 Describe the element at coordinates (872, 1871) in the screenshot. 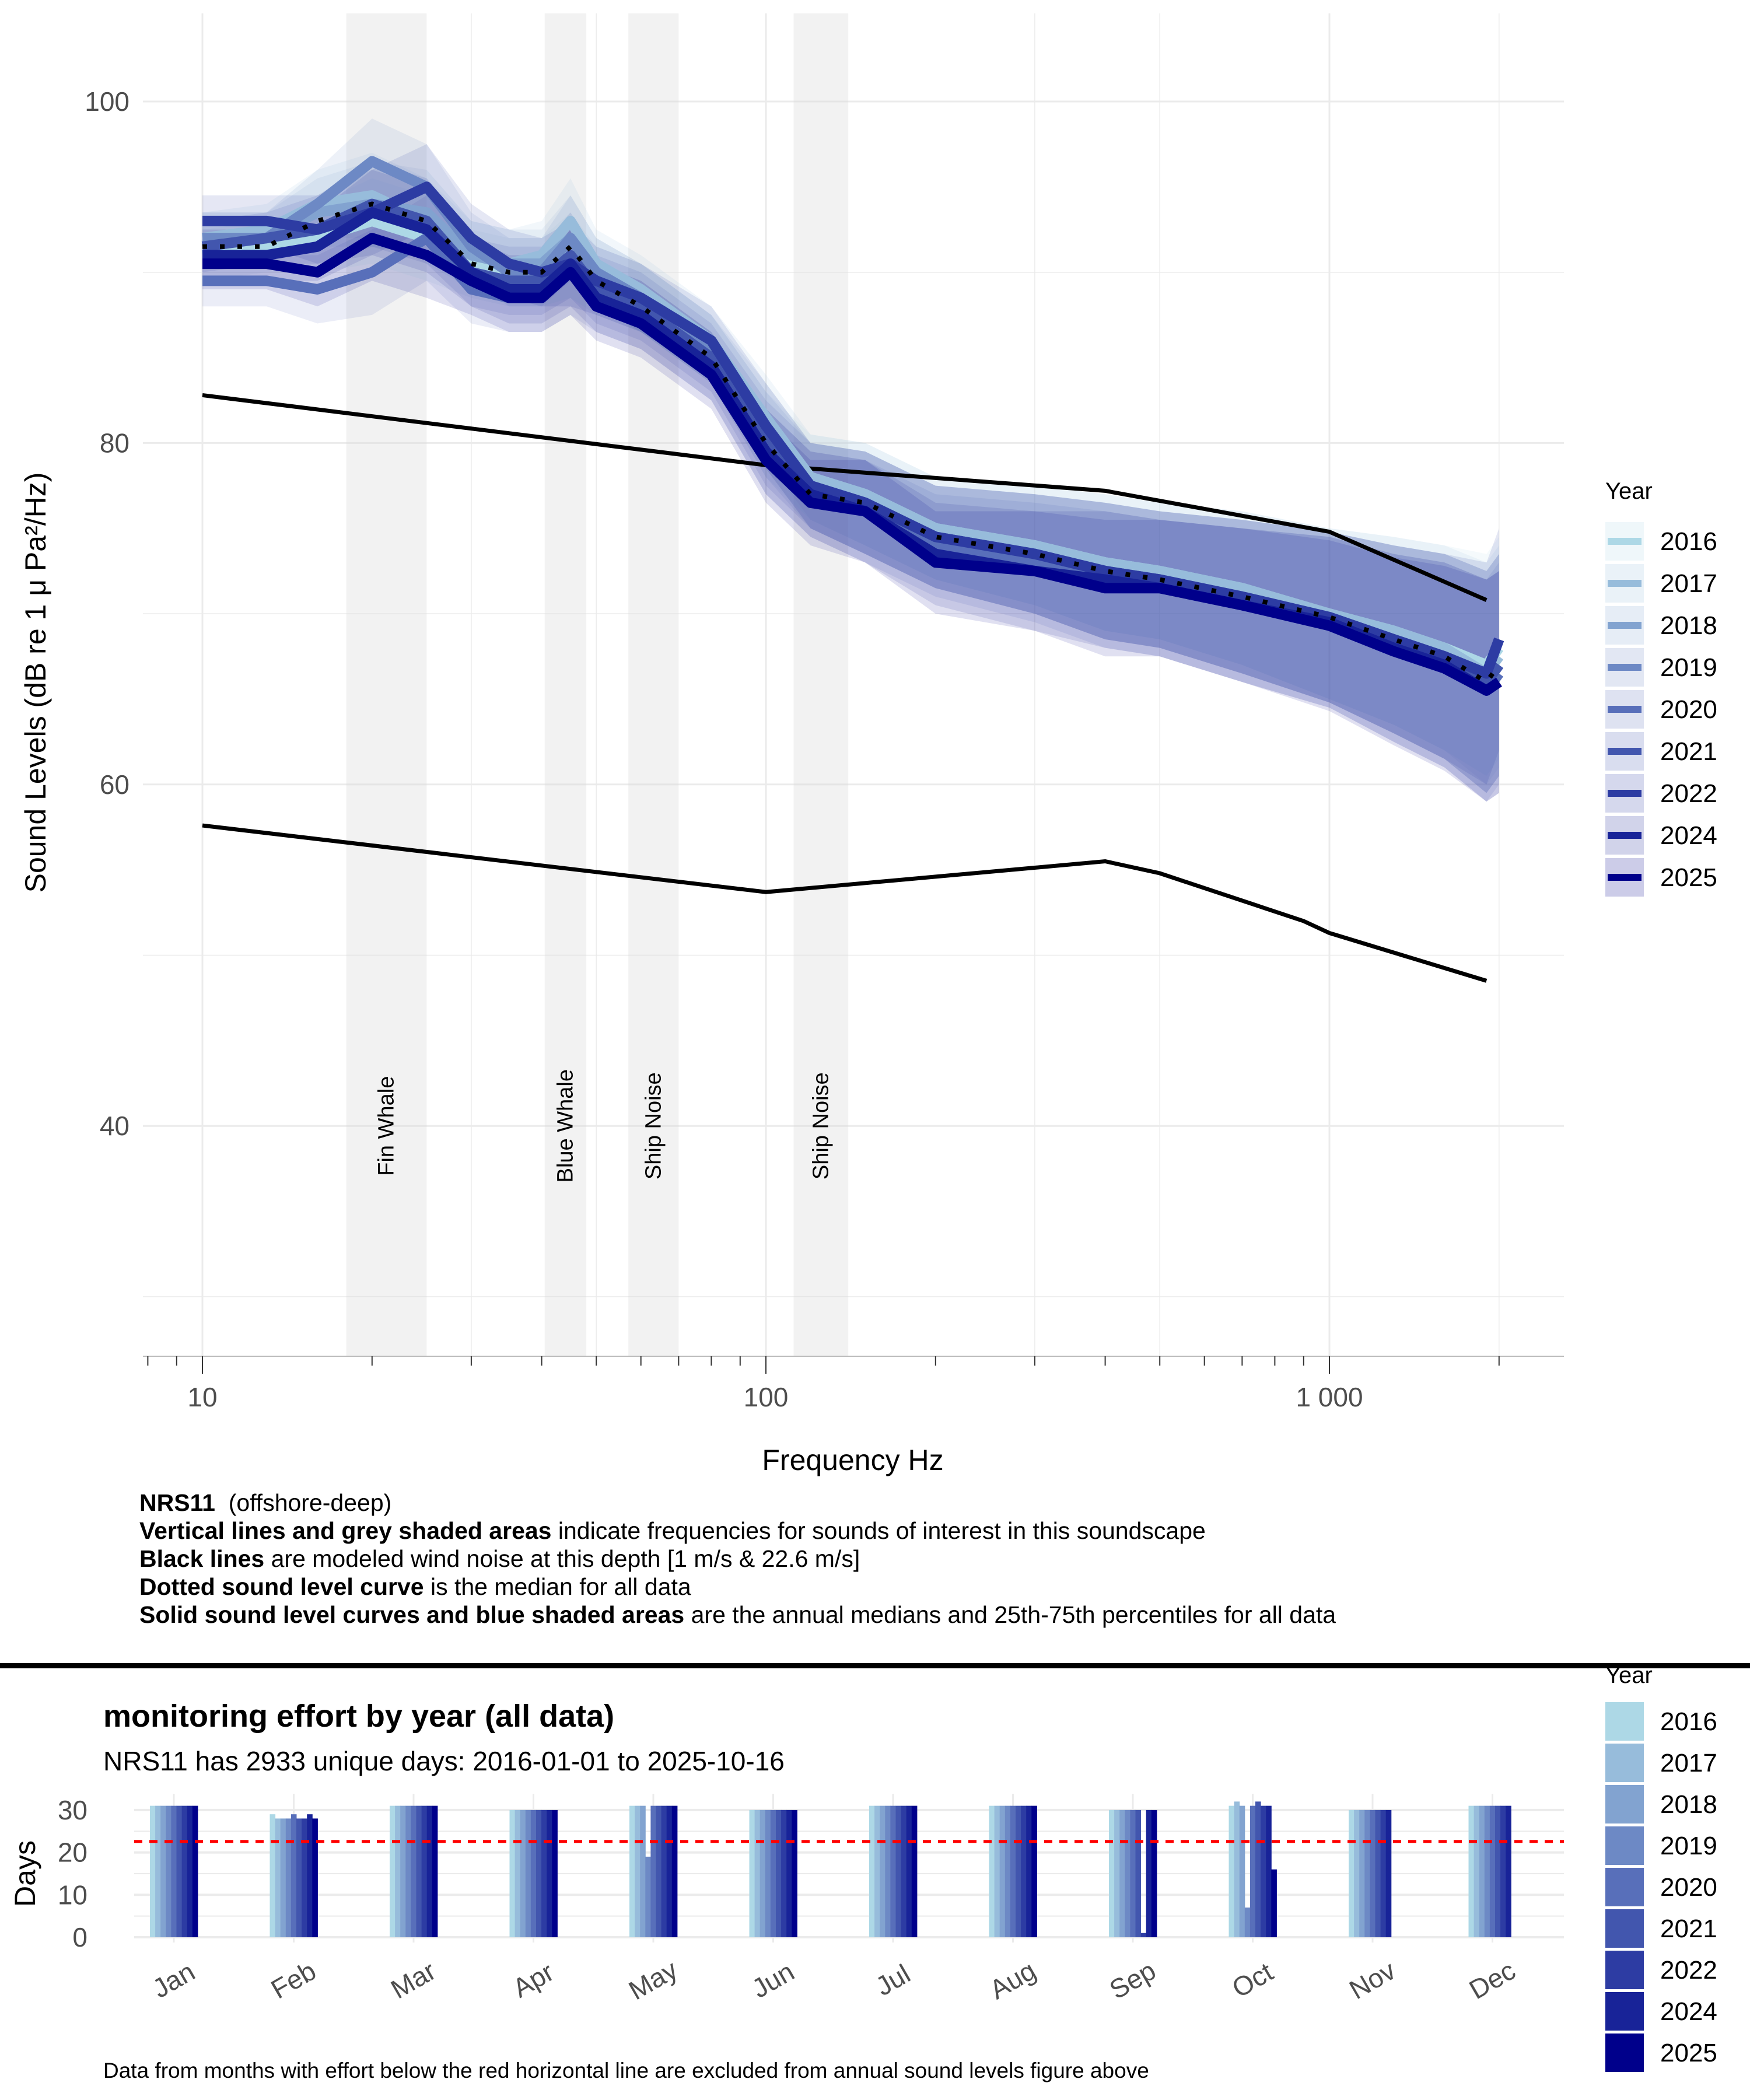

I see `bar-Jul-2016` at that location.